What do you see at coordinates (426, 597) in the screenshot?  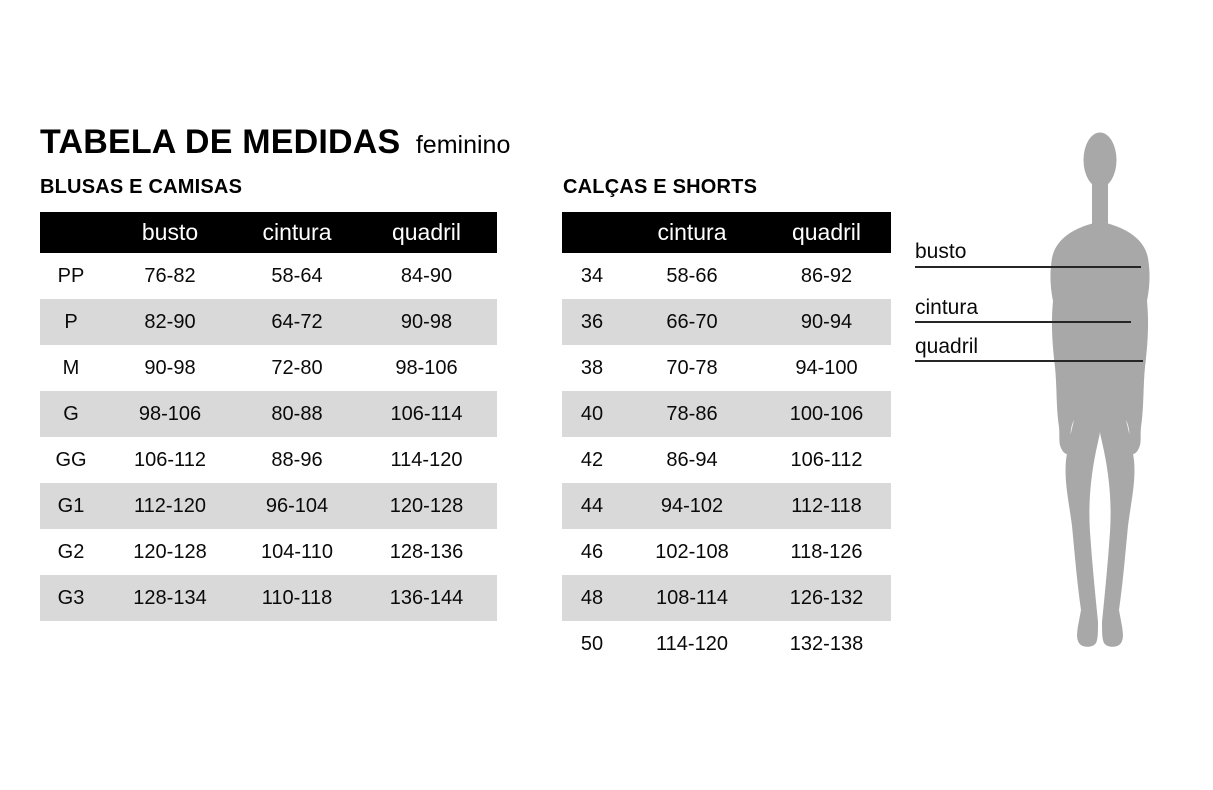 I see `measurement-cell: 136-144` at bounding box center [426, 597].